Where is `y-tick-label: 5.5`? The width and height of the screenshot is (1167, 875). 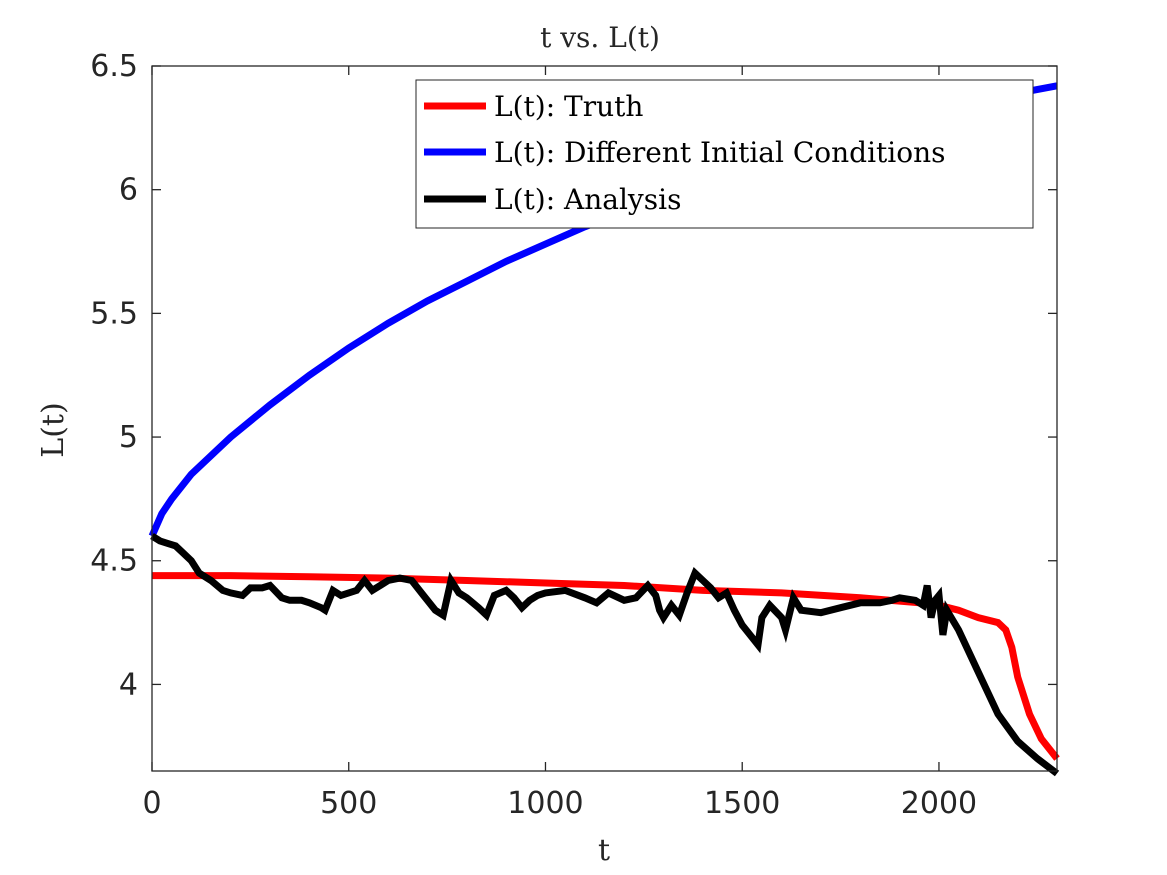 y-tick-label: 5.5 is located at coordinates (114, 313).